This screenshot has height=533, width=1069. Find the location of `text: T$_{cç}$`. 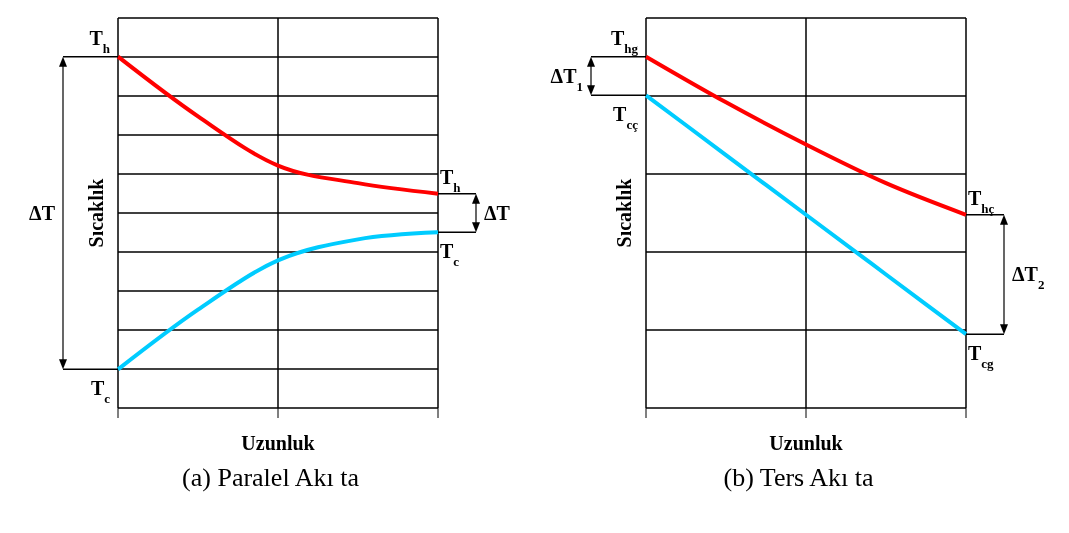

text: T$_{cç}$ is located at coordinates (626, 117).